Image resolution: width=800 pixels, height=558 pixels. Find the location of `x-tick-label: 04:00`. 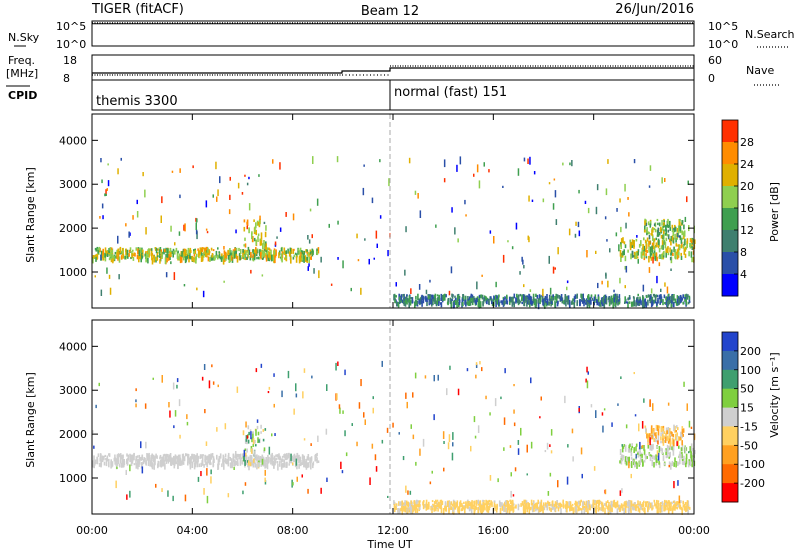

x-tick-label: 04:00 is located at coordinates (192, 530).